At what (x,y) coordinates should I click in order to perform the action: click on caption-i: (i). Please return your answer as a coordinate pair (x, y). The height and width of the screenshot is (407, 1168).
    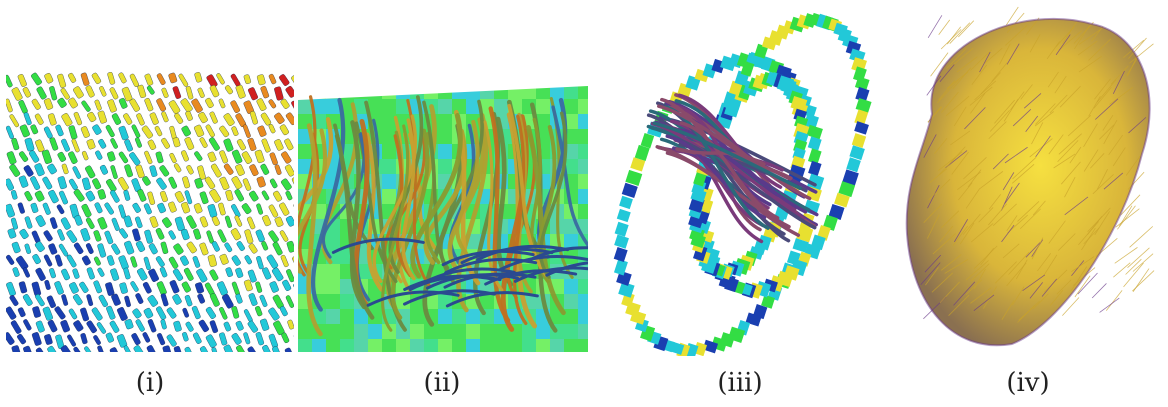
    Looking at the image, I should click on (150, 383).